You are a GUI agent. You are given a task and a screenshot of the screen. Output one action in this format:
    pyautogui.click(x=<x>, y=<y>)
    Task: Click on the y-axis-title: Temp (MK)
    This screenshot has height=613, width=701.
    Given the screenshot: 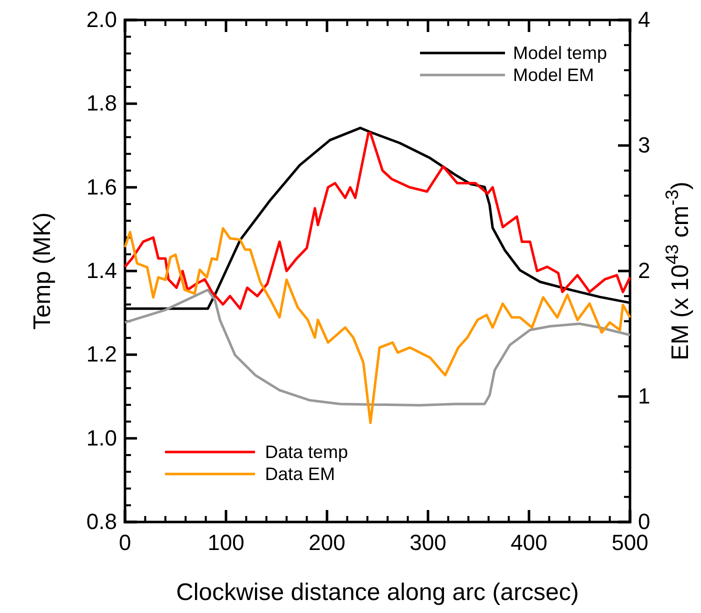 What is the action you would take?
    pyautogui.click(x=42, y=271)
    